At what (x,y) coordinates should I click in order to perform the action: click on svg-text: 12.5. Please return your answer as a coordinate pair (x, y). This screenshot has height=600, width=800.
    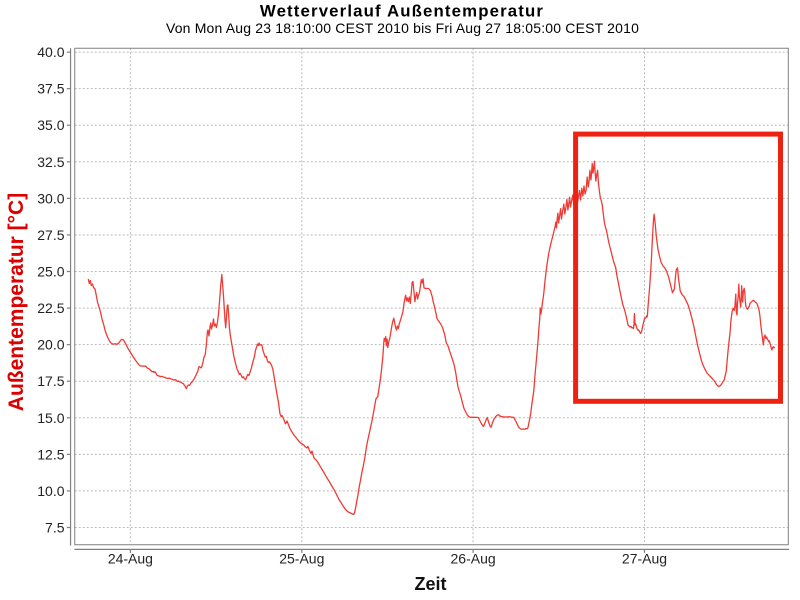
    Looking at the image, I should click on (50, 454).